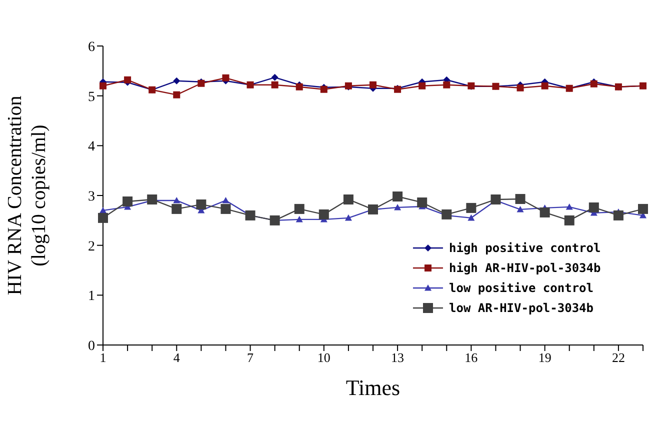 This screenshot has height=423, width=661. What do you see at coordinates (471, 358) in the screenshot?
I see `x-tick-label: 16` at bounding box center [471, 358].